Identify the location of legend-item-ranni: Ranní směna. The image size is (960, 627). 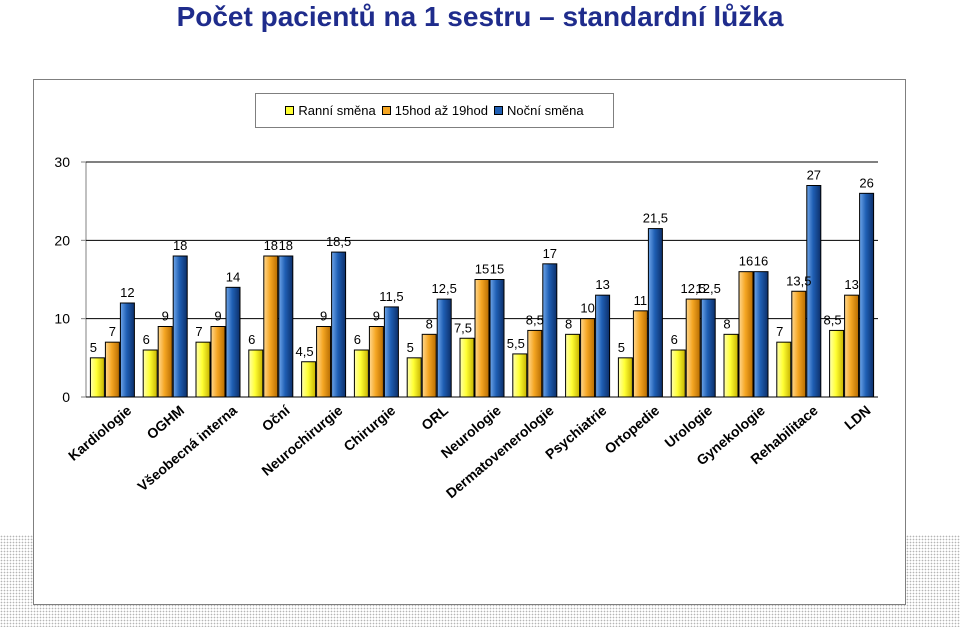
(330, 110).